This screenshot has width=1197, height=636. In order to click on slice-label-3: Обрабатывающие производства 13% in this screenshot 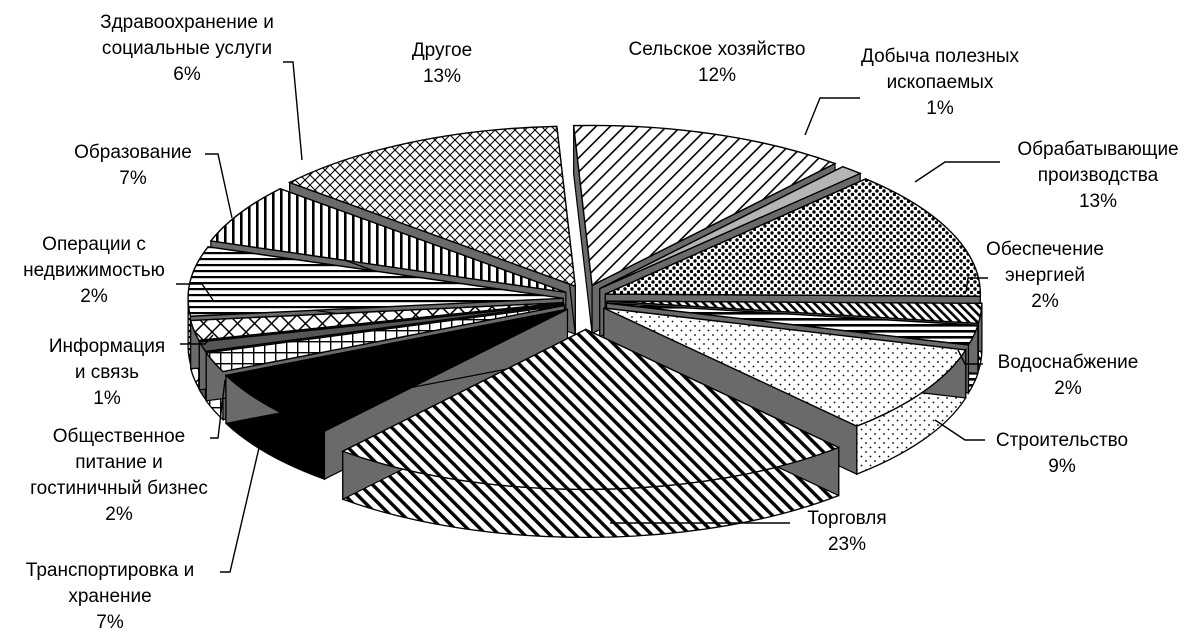, I will do `click(1097, 175)`.